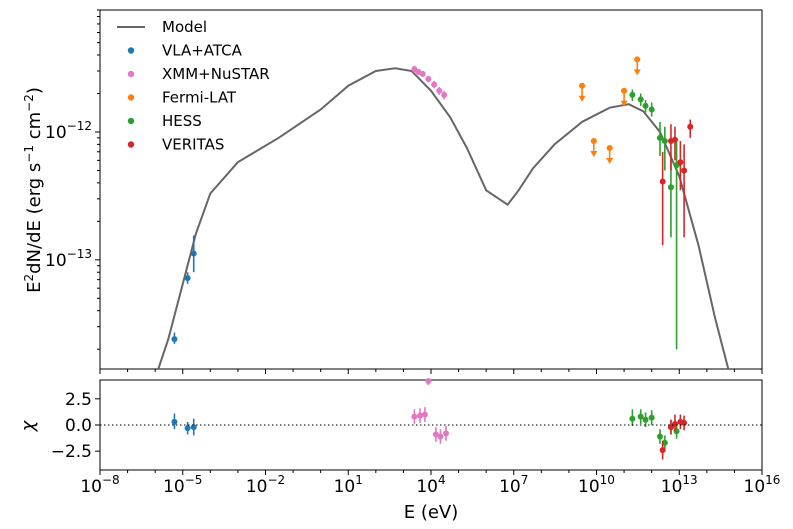 Image resolution: width=793 pixels, height=529 pixels. Describe the element at coordinates (131, 97) in the screenshot. I see `legend-fermi-lat-swatch` at that location.